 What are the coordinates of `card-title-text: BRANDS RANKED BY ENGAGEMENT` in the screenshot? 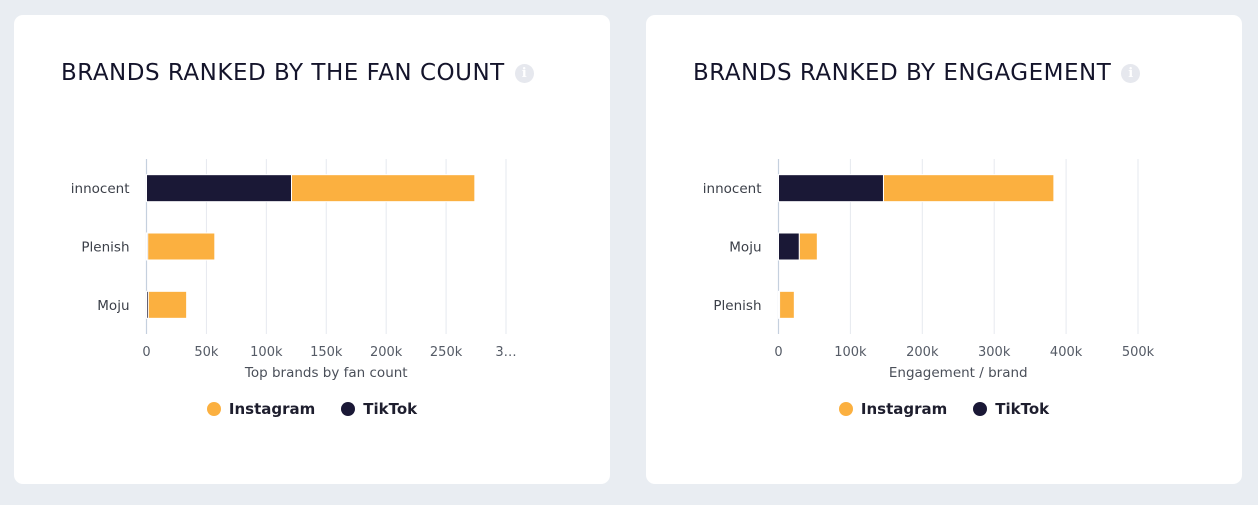 It's located at (902, 73).